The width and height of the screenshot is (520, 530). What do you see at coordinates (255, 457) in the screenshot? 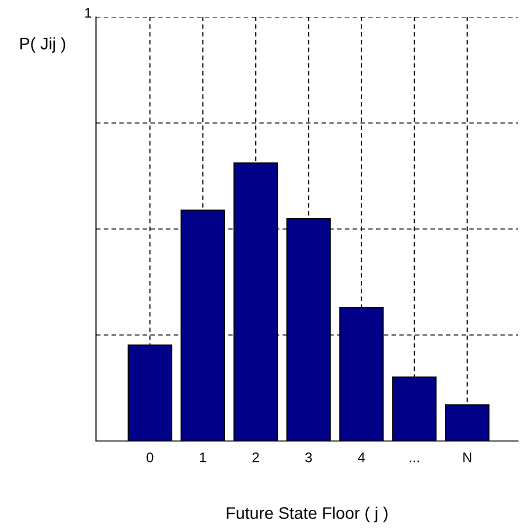
I see `x-tick-label: 2` at bounding box center [255, 457].